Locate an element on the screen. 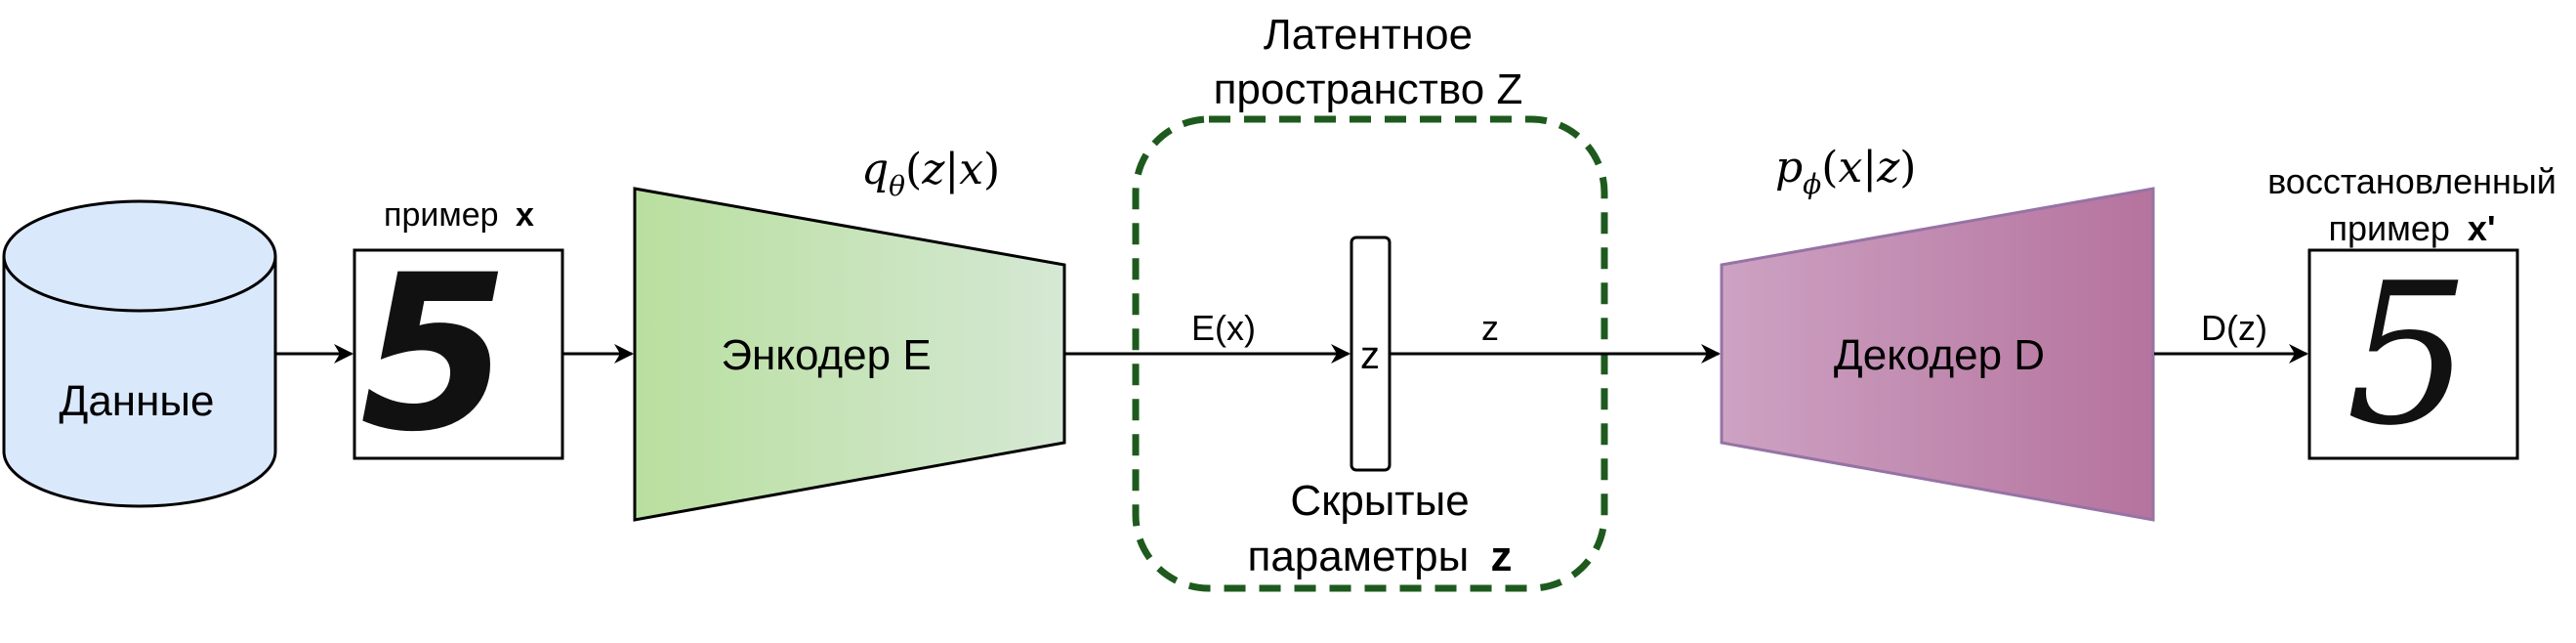 The width and height of the screenshot is (2576, 643). latent-space-title-line2: пространство Z is located at coordinates (1368, 89).